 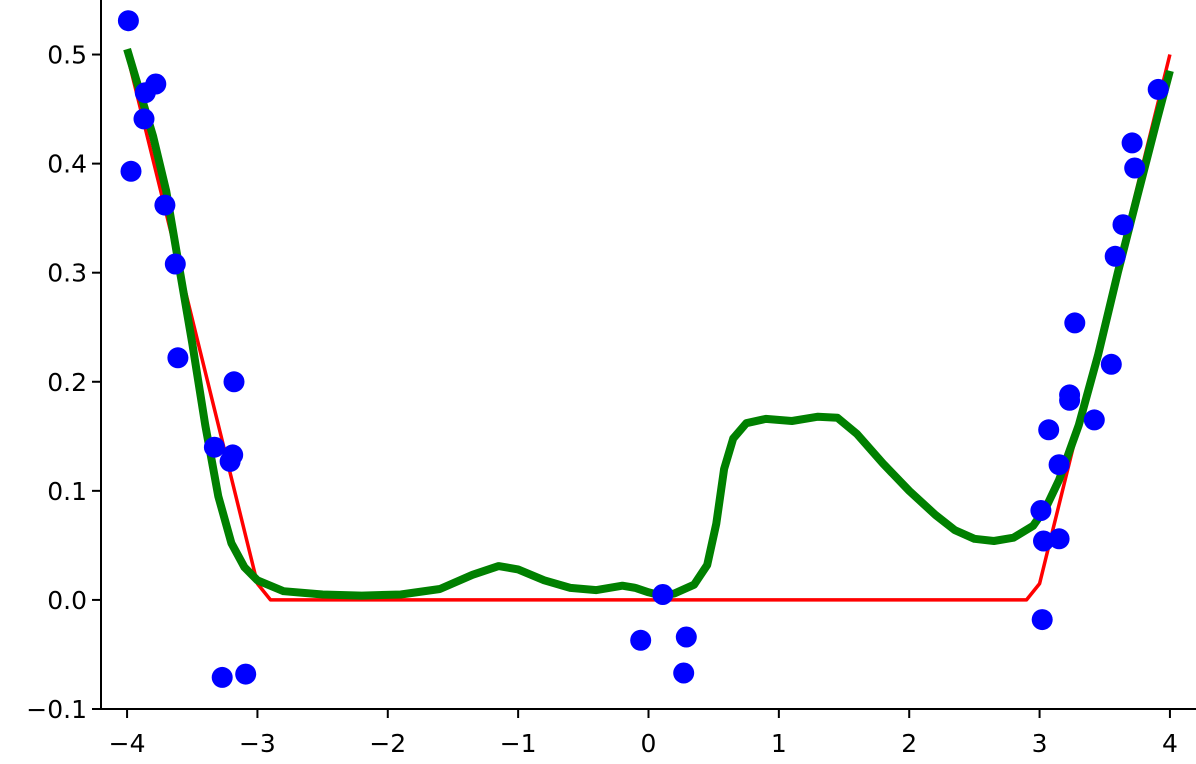 What do you see at coordinates (649, 743) in the screenshot?
I see `x-tick-label: 0` at bounding box center [649, 743].